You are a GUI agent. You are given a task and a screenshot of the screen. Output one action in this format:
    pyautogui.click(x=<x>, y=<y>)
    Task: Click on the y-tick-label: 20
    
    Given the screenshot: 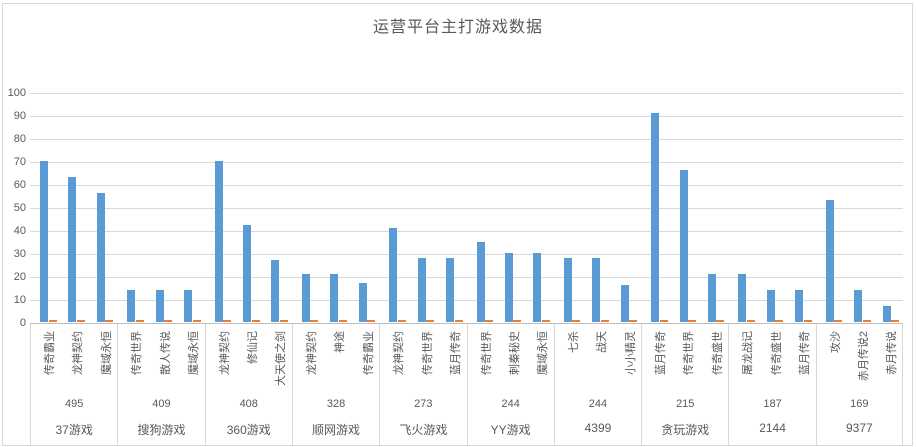 What is the action you would take?
    pyautogui.click(x=19, y=277)
    